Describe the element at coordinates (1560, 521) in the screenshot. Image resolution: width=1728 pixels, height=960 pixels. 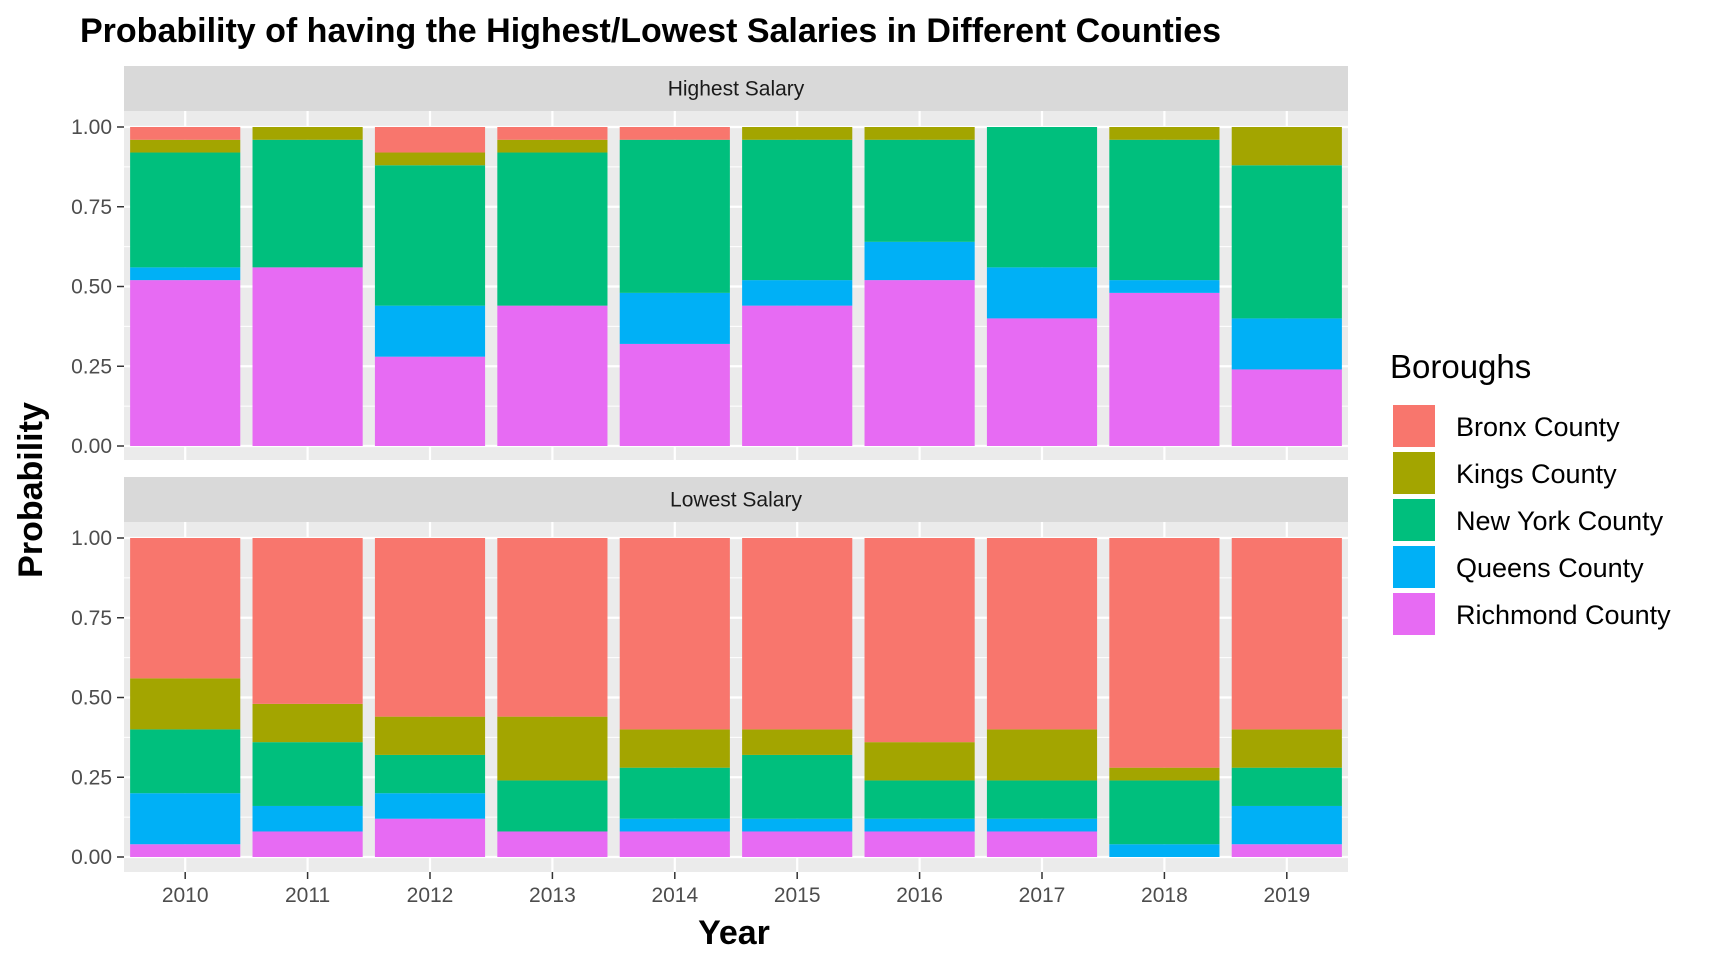
I see `legend-label: New York County` at that location.